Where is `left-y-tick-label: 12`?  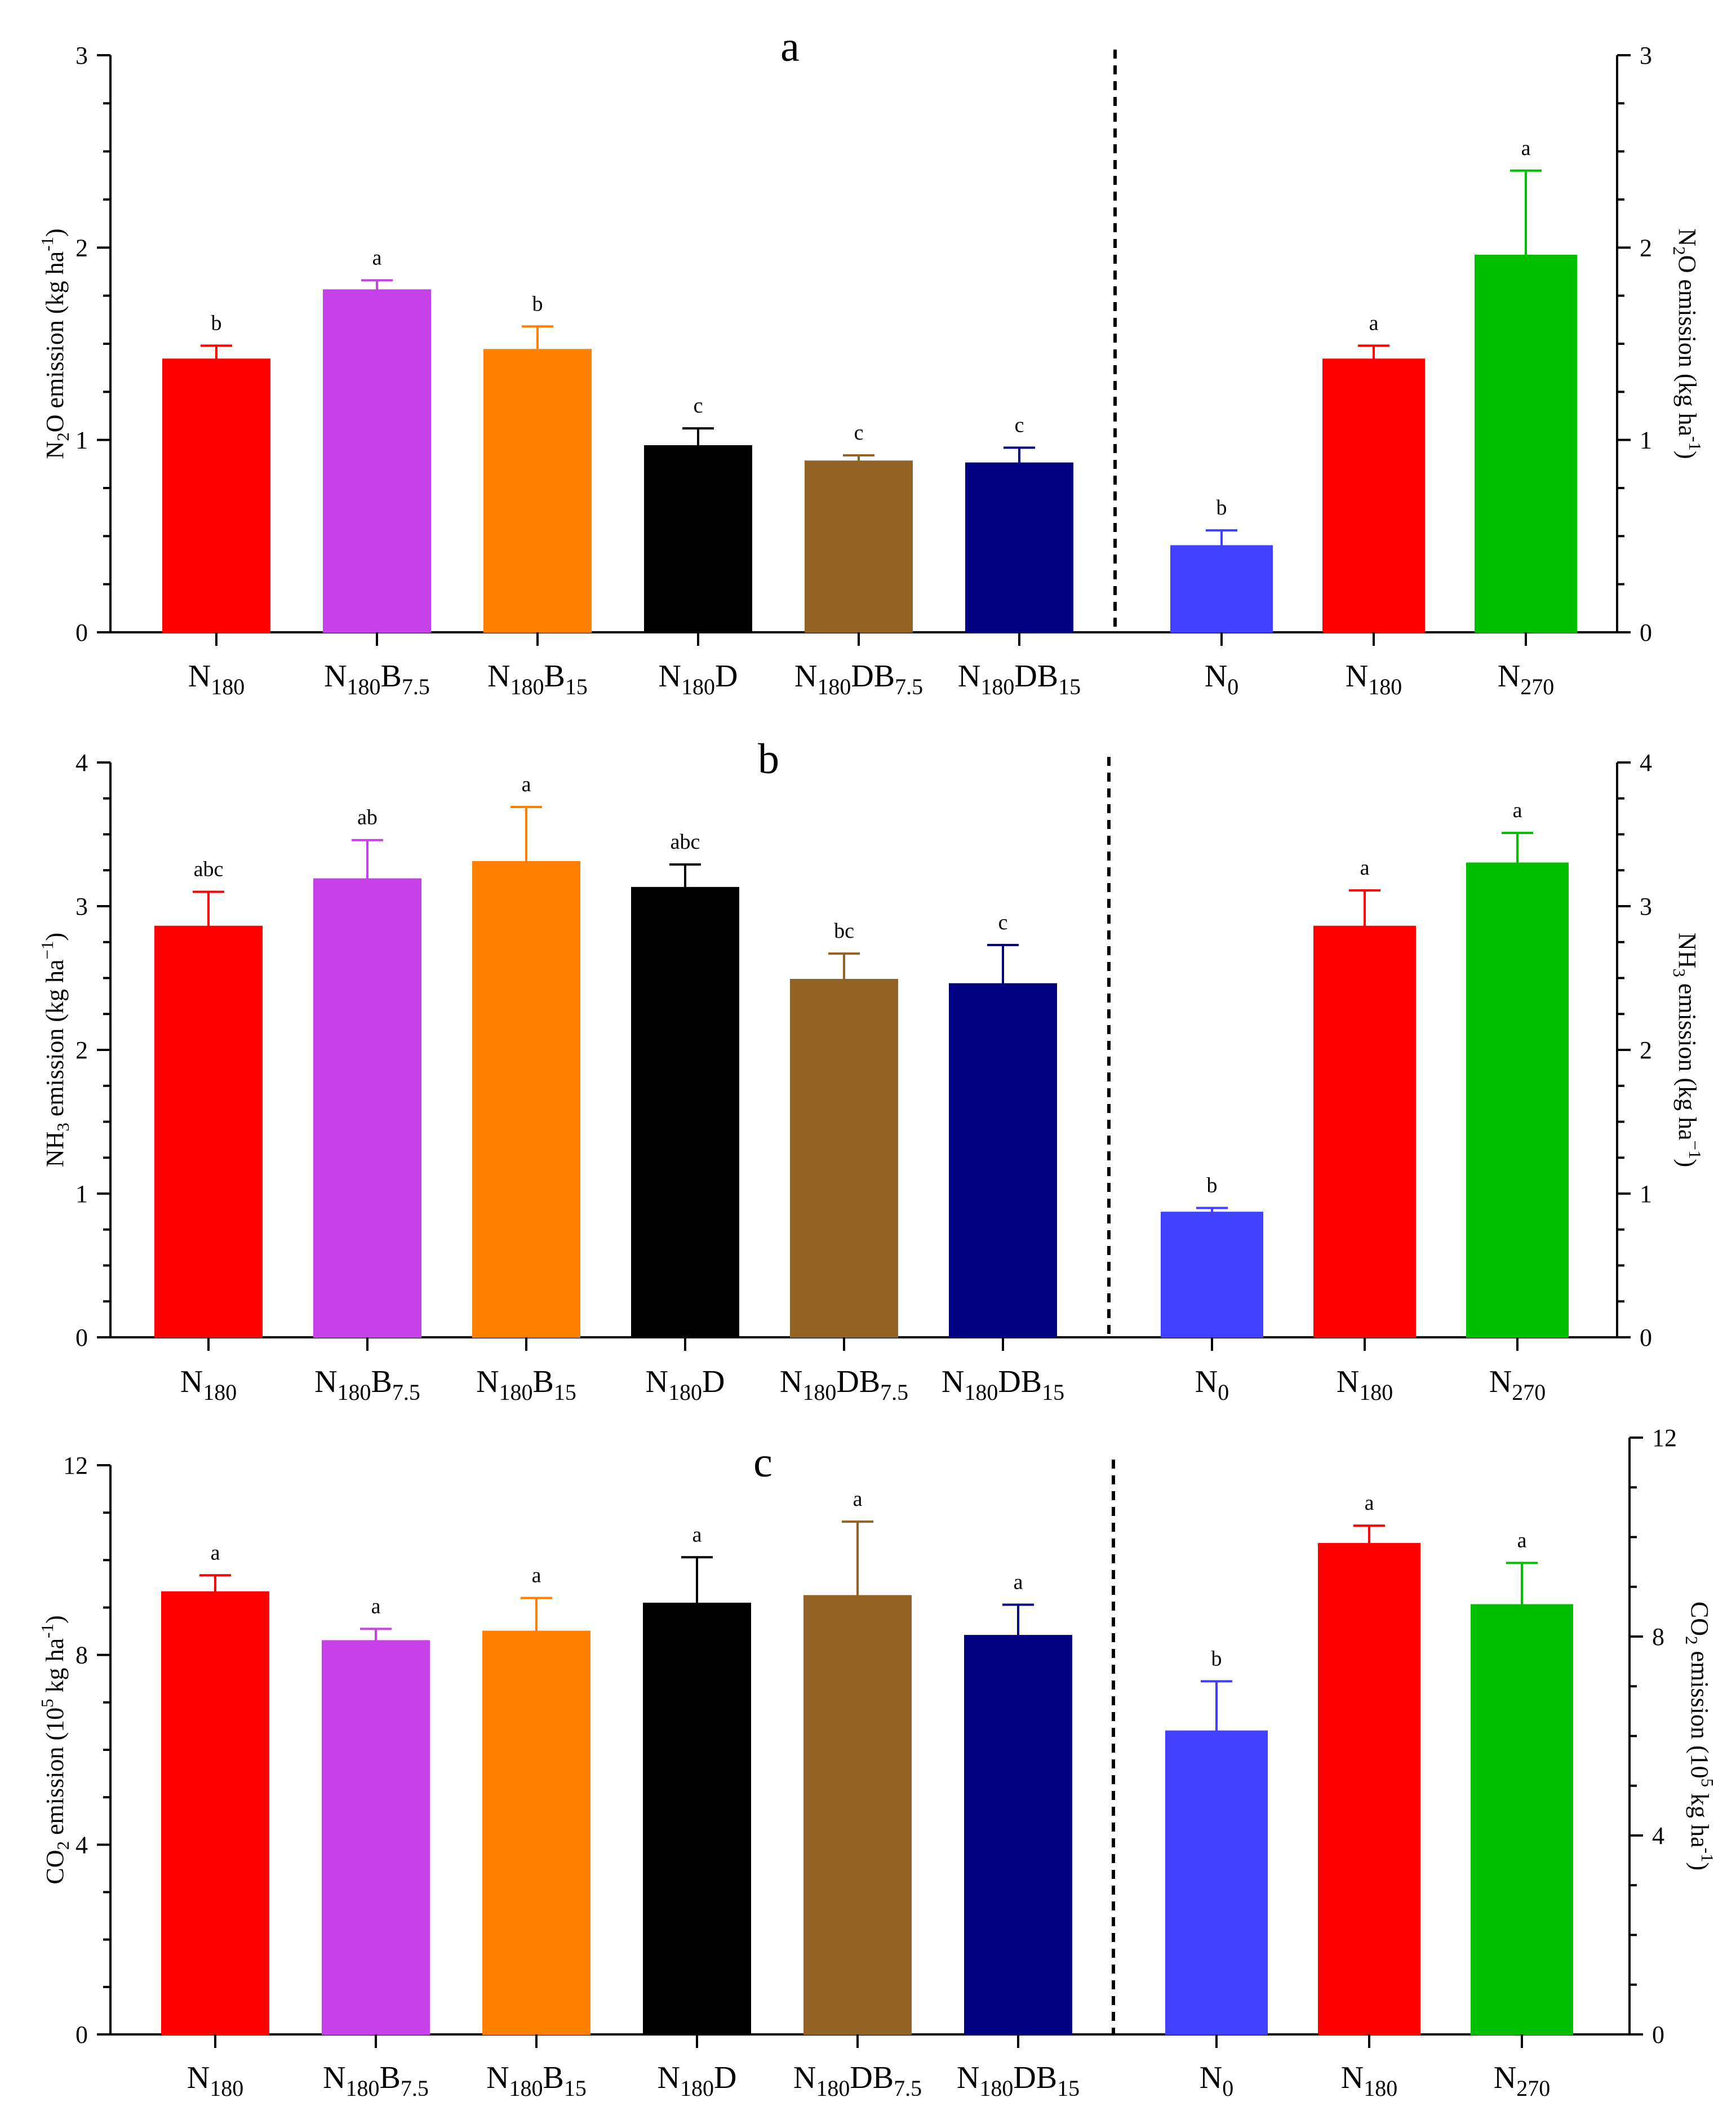 left-y-tick-label: 12 is located at coordinates (75, 1466).